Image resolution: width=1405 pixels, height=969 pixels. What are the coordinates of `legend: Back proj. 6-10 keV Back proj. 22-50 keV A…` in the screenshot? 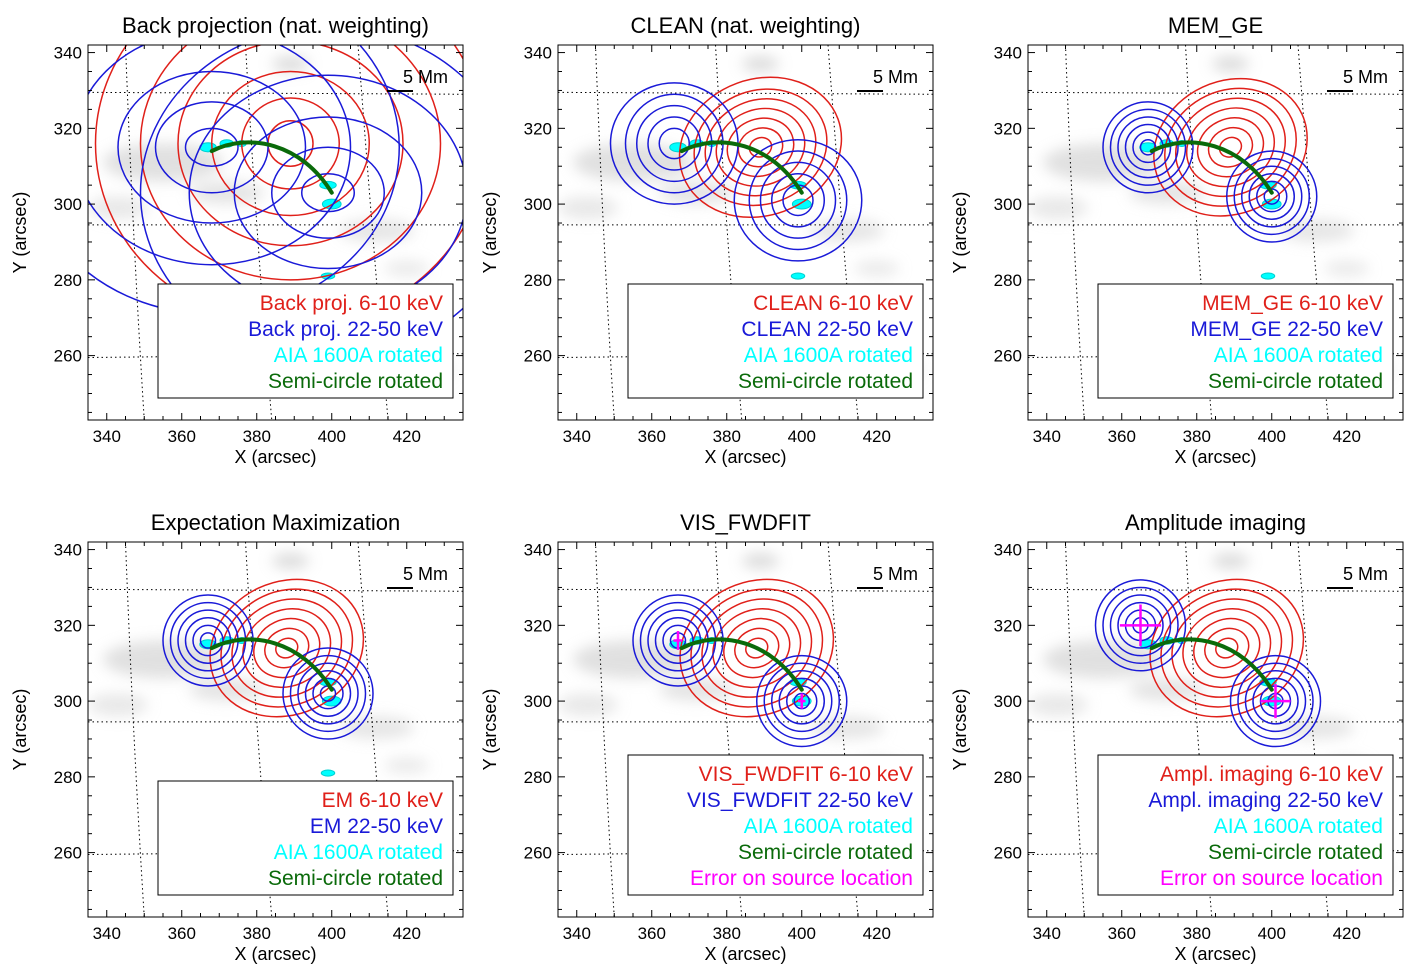 It's located at (305, 341).